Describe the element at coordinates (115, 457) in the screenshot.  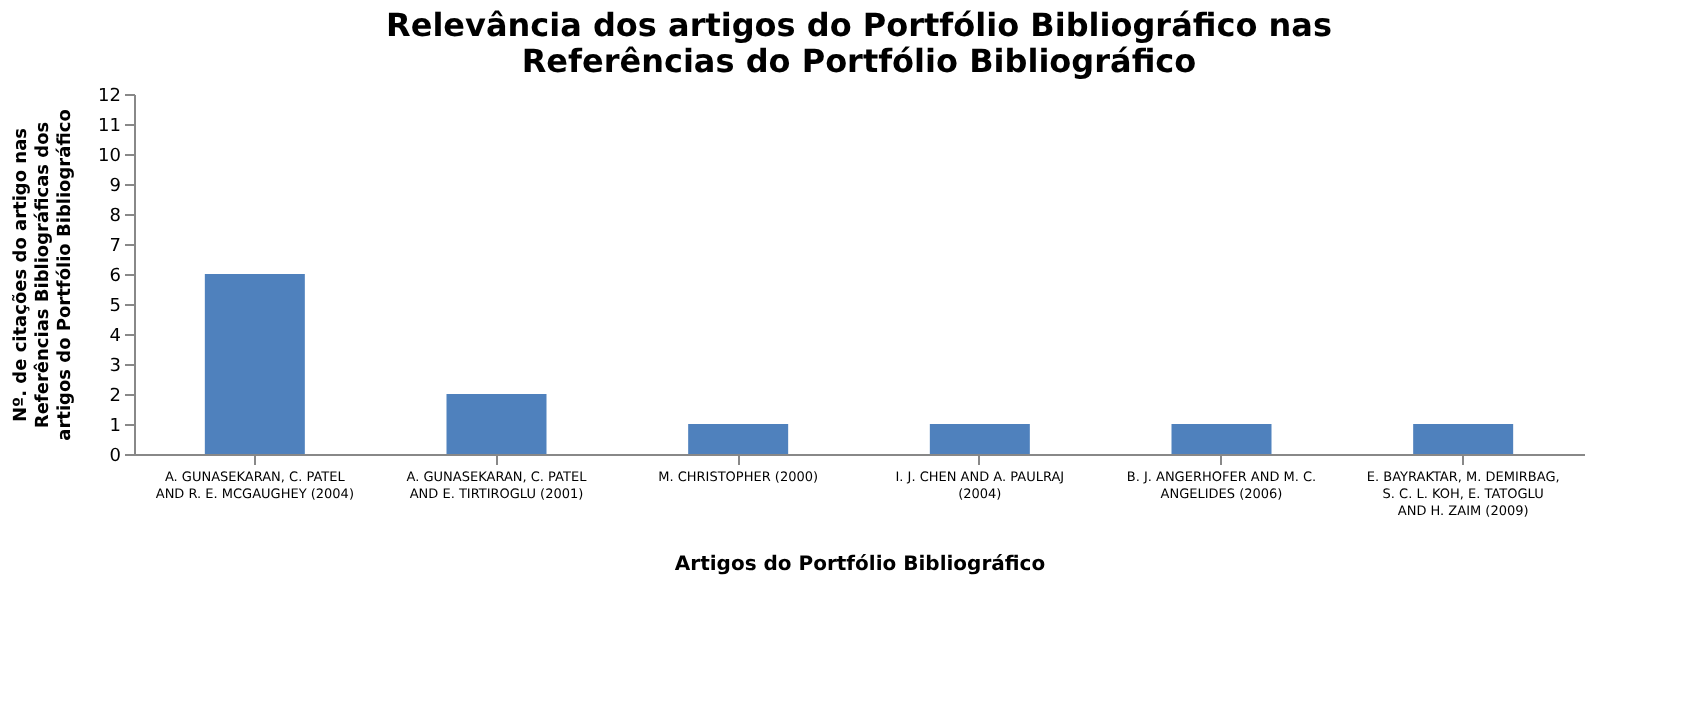
I see `y-tick-label: 0` at that location.